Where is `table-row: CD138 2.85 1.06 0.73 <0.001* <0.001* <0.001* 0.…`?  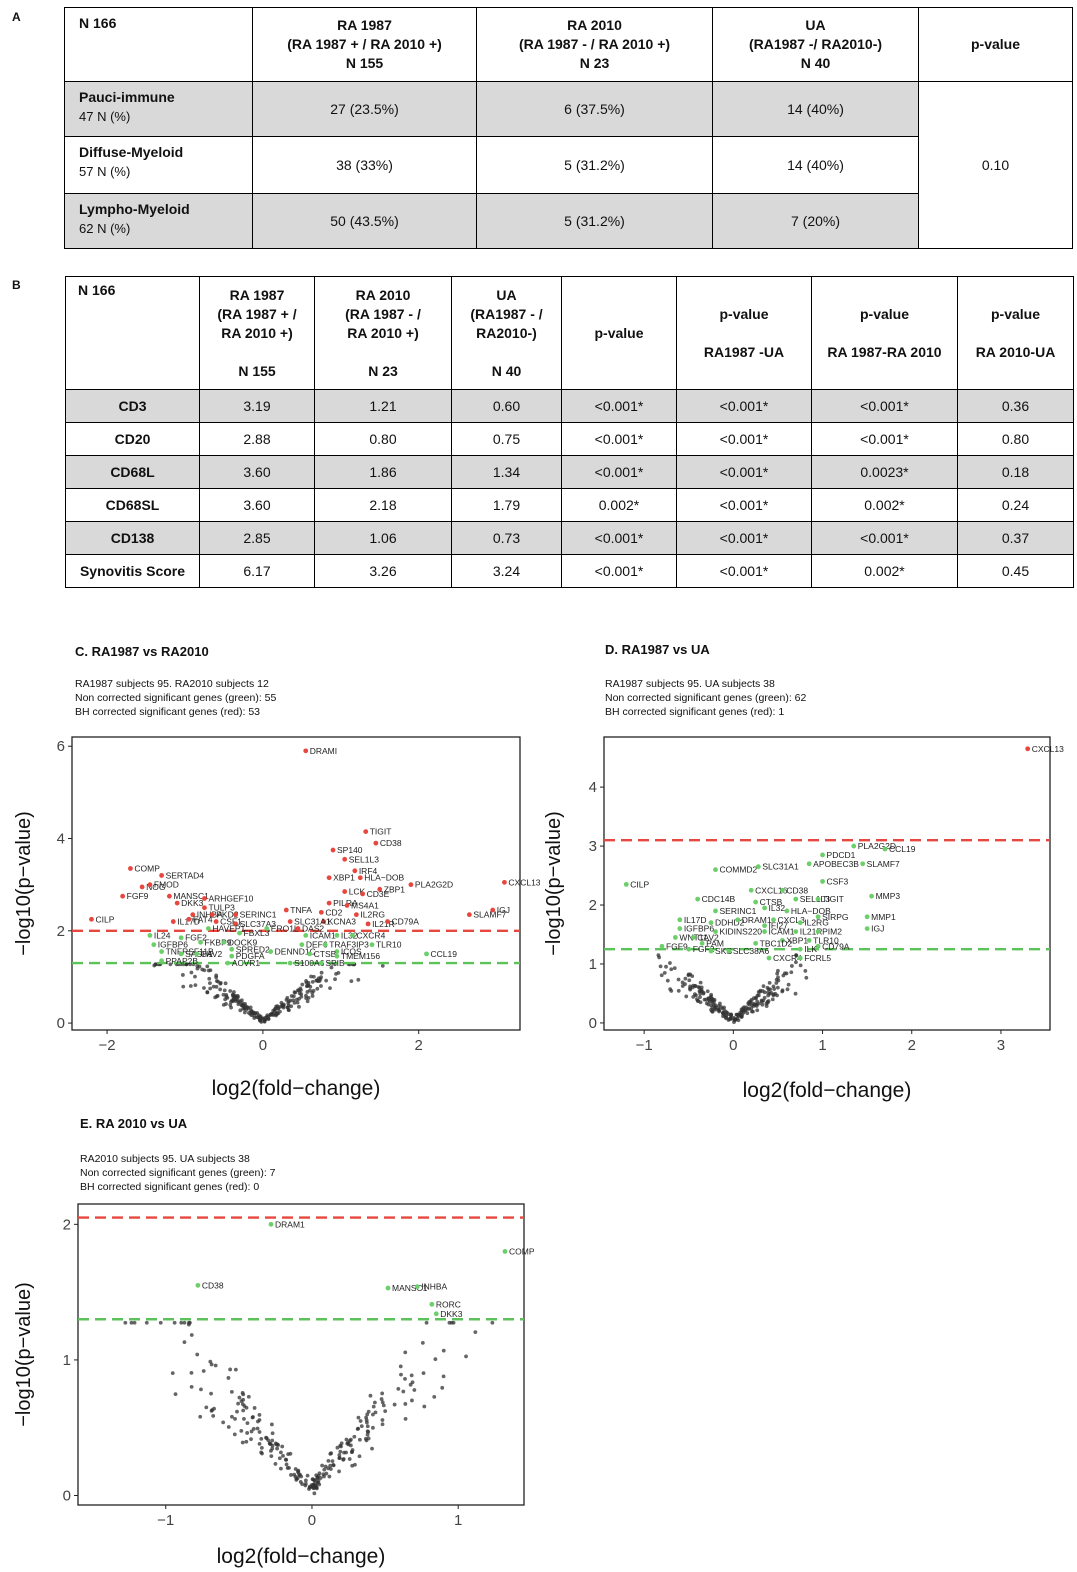 table-row: CD138 2.85 1.06 0.73 <0.001* <0.001* <0.001* 0.… is located at coordinates (569, 538).